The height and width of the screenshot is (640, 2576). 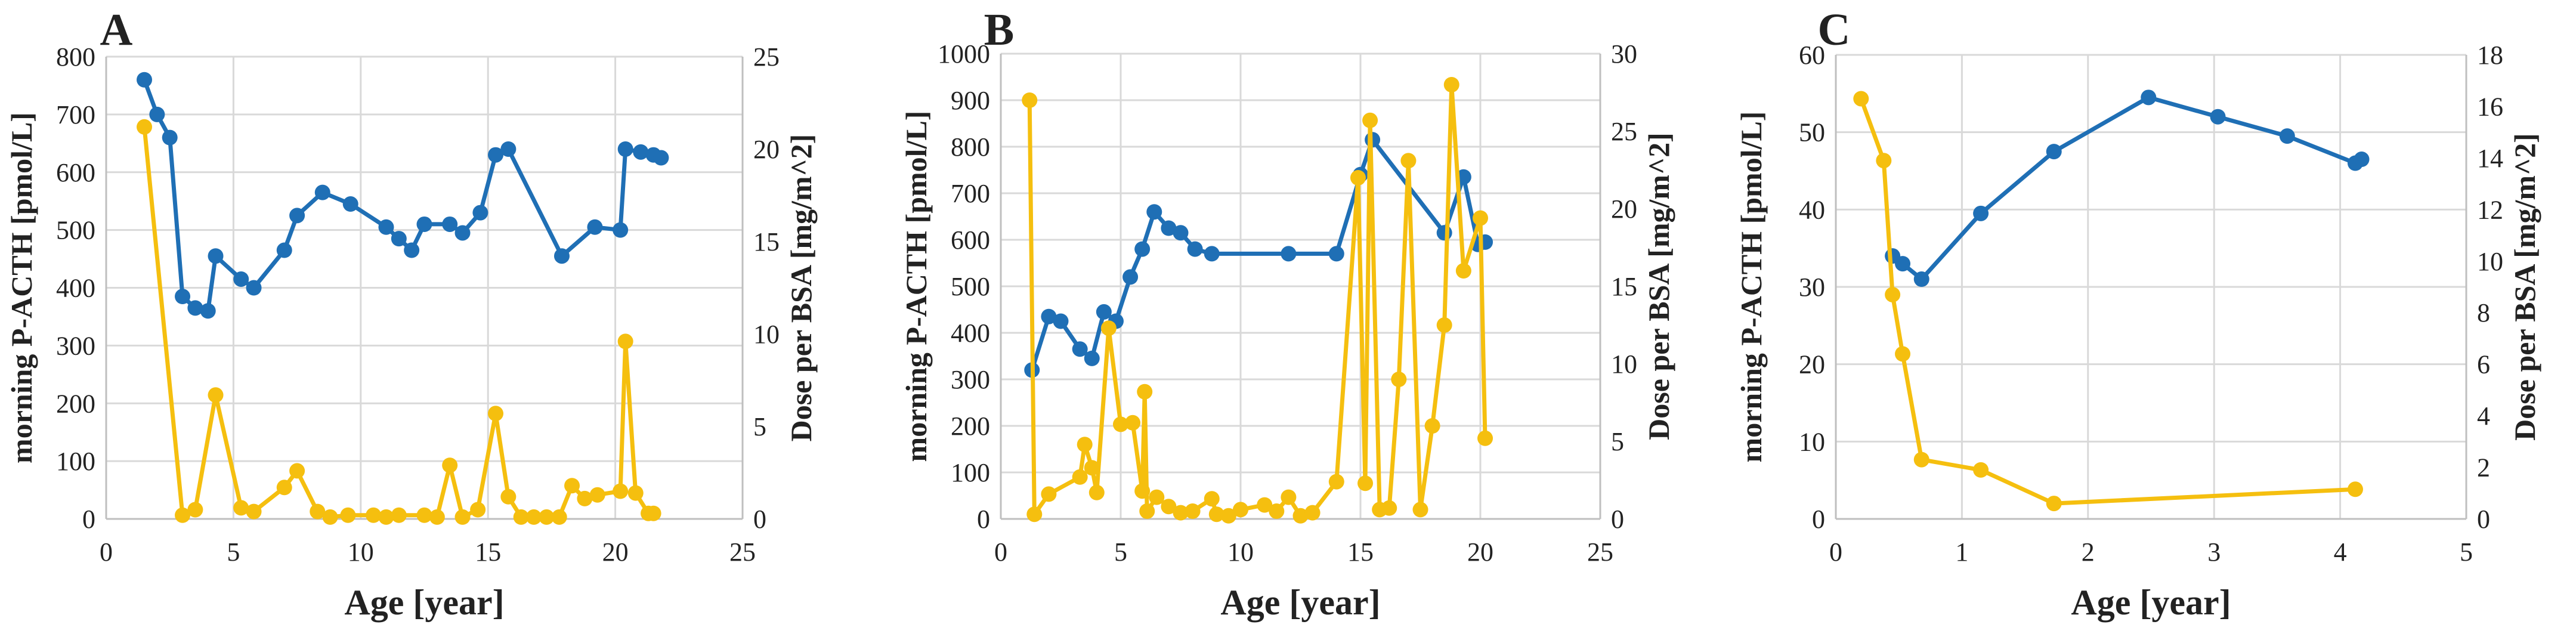 I want to click on y-tick-label: 10, so click(x=1812, y=441).